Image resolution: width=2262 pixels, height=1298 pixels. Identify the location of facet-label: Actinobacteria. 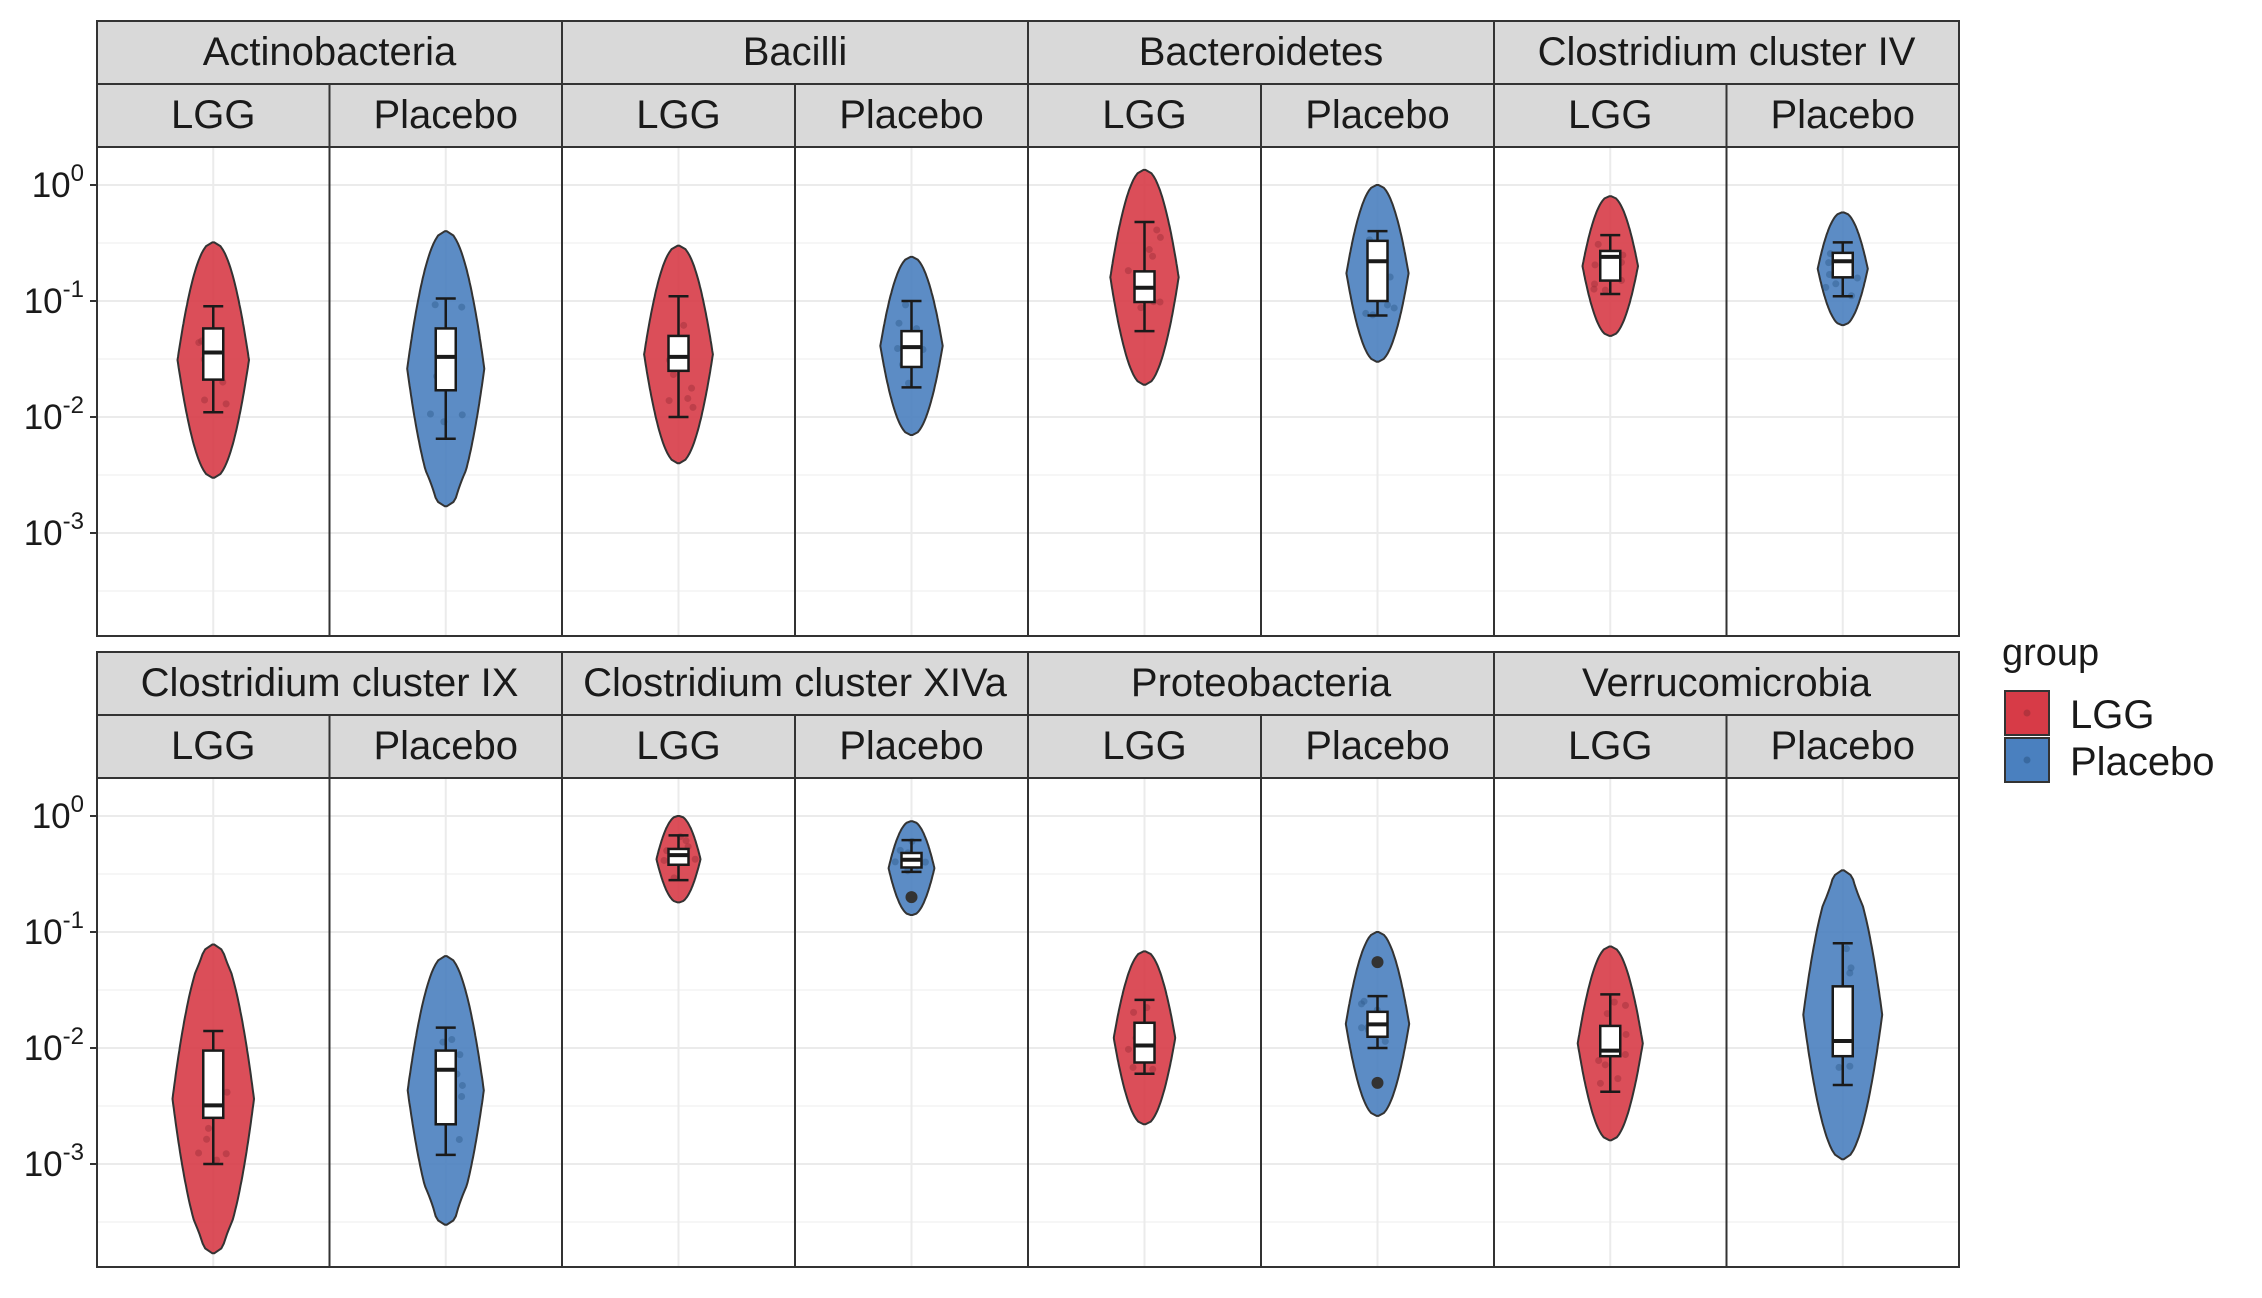
(330, 52).